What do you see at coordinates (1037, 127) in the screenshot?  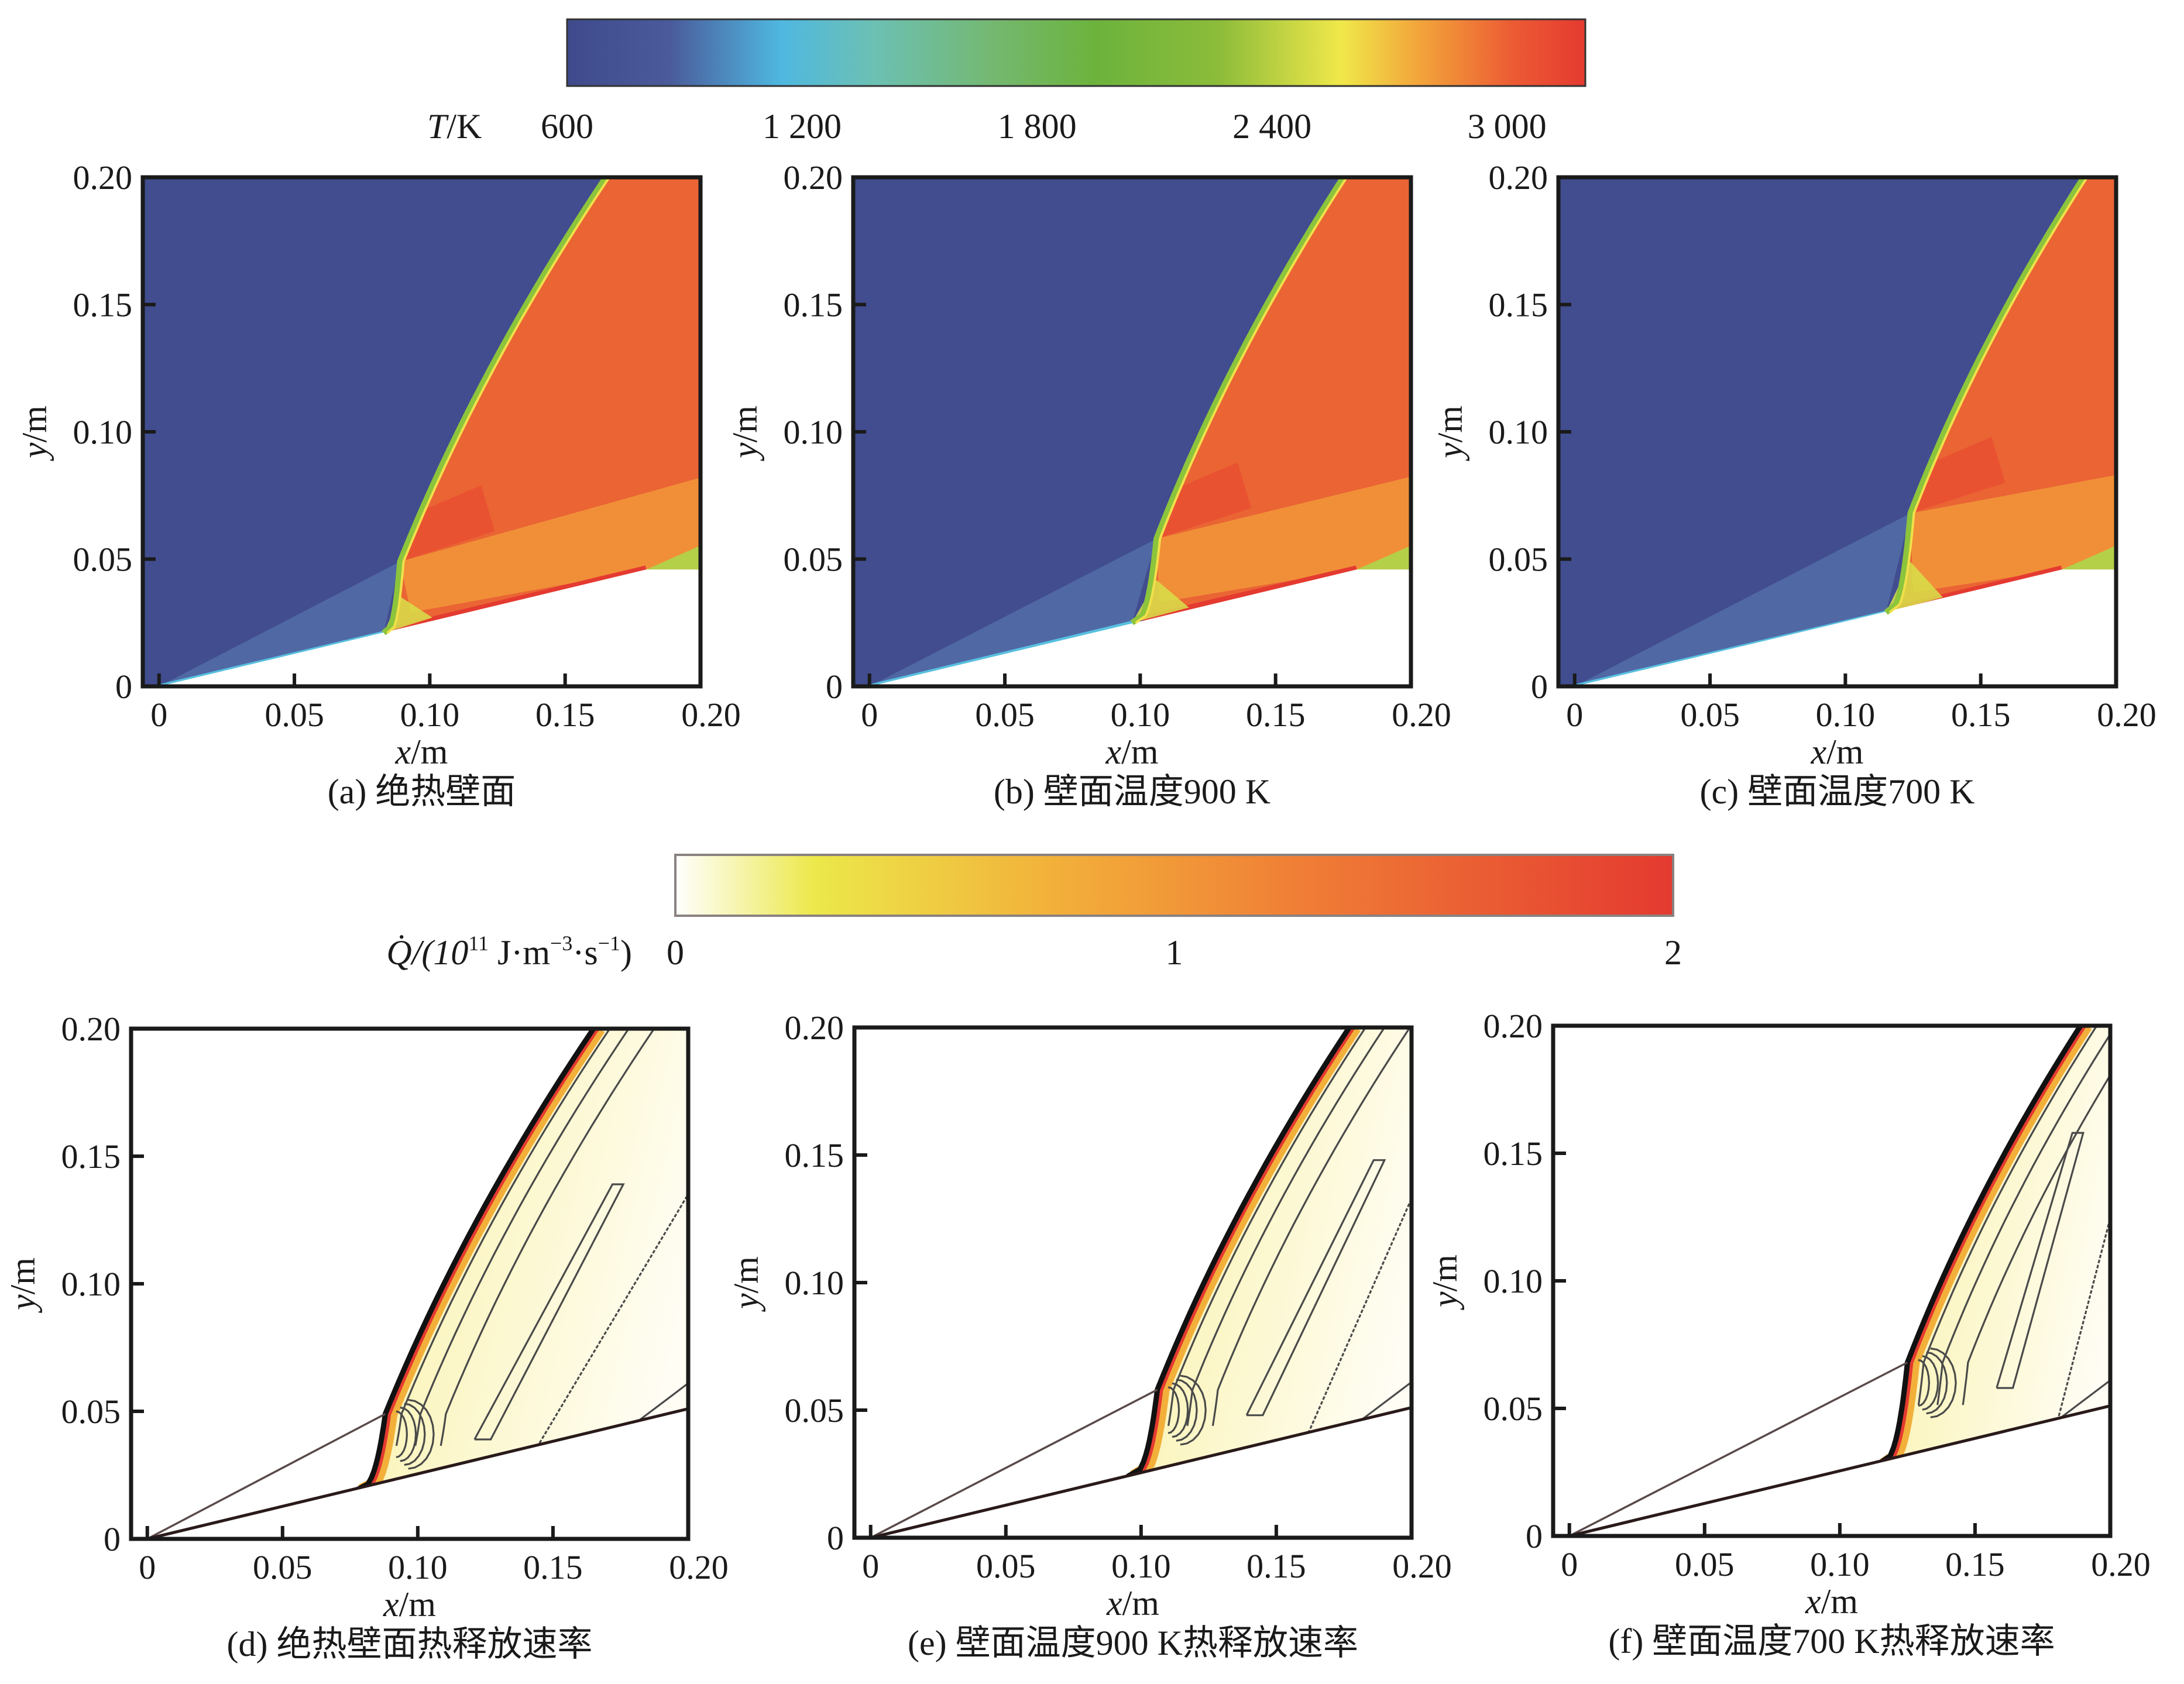 I see `temperature-colorbar-tick-label: 1 800` at bounding box center [1037, 127].